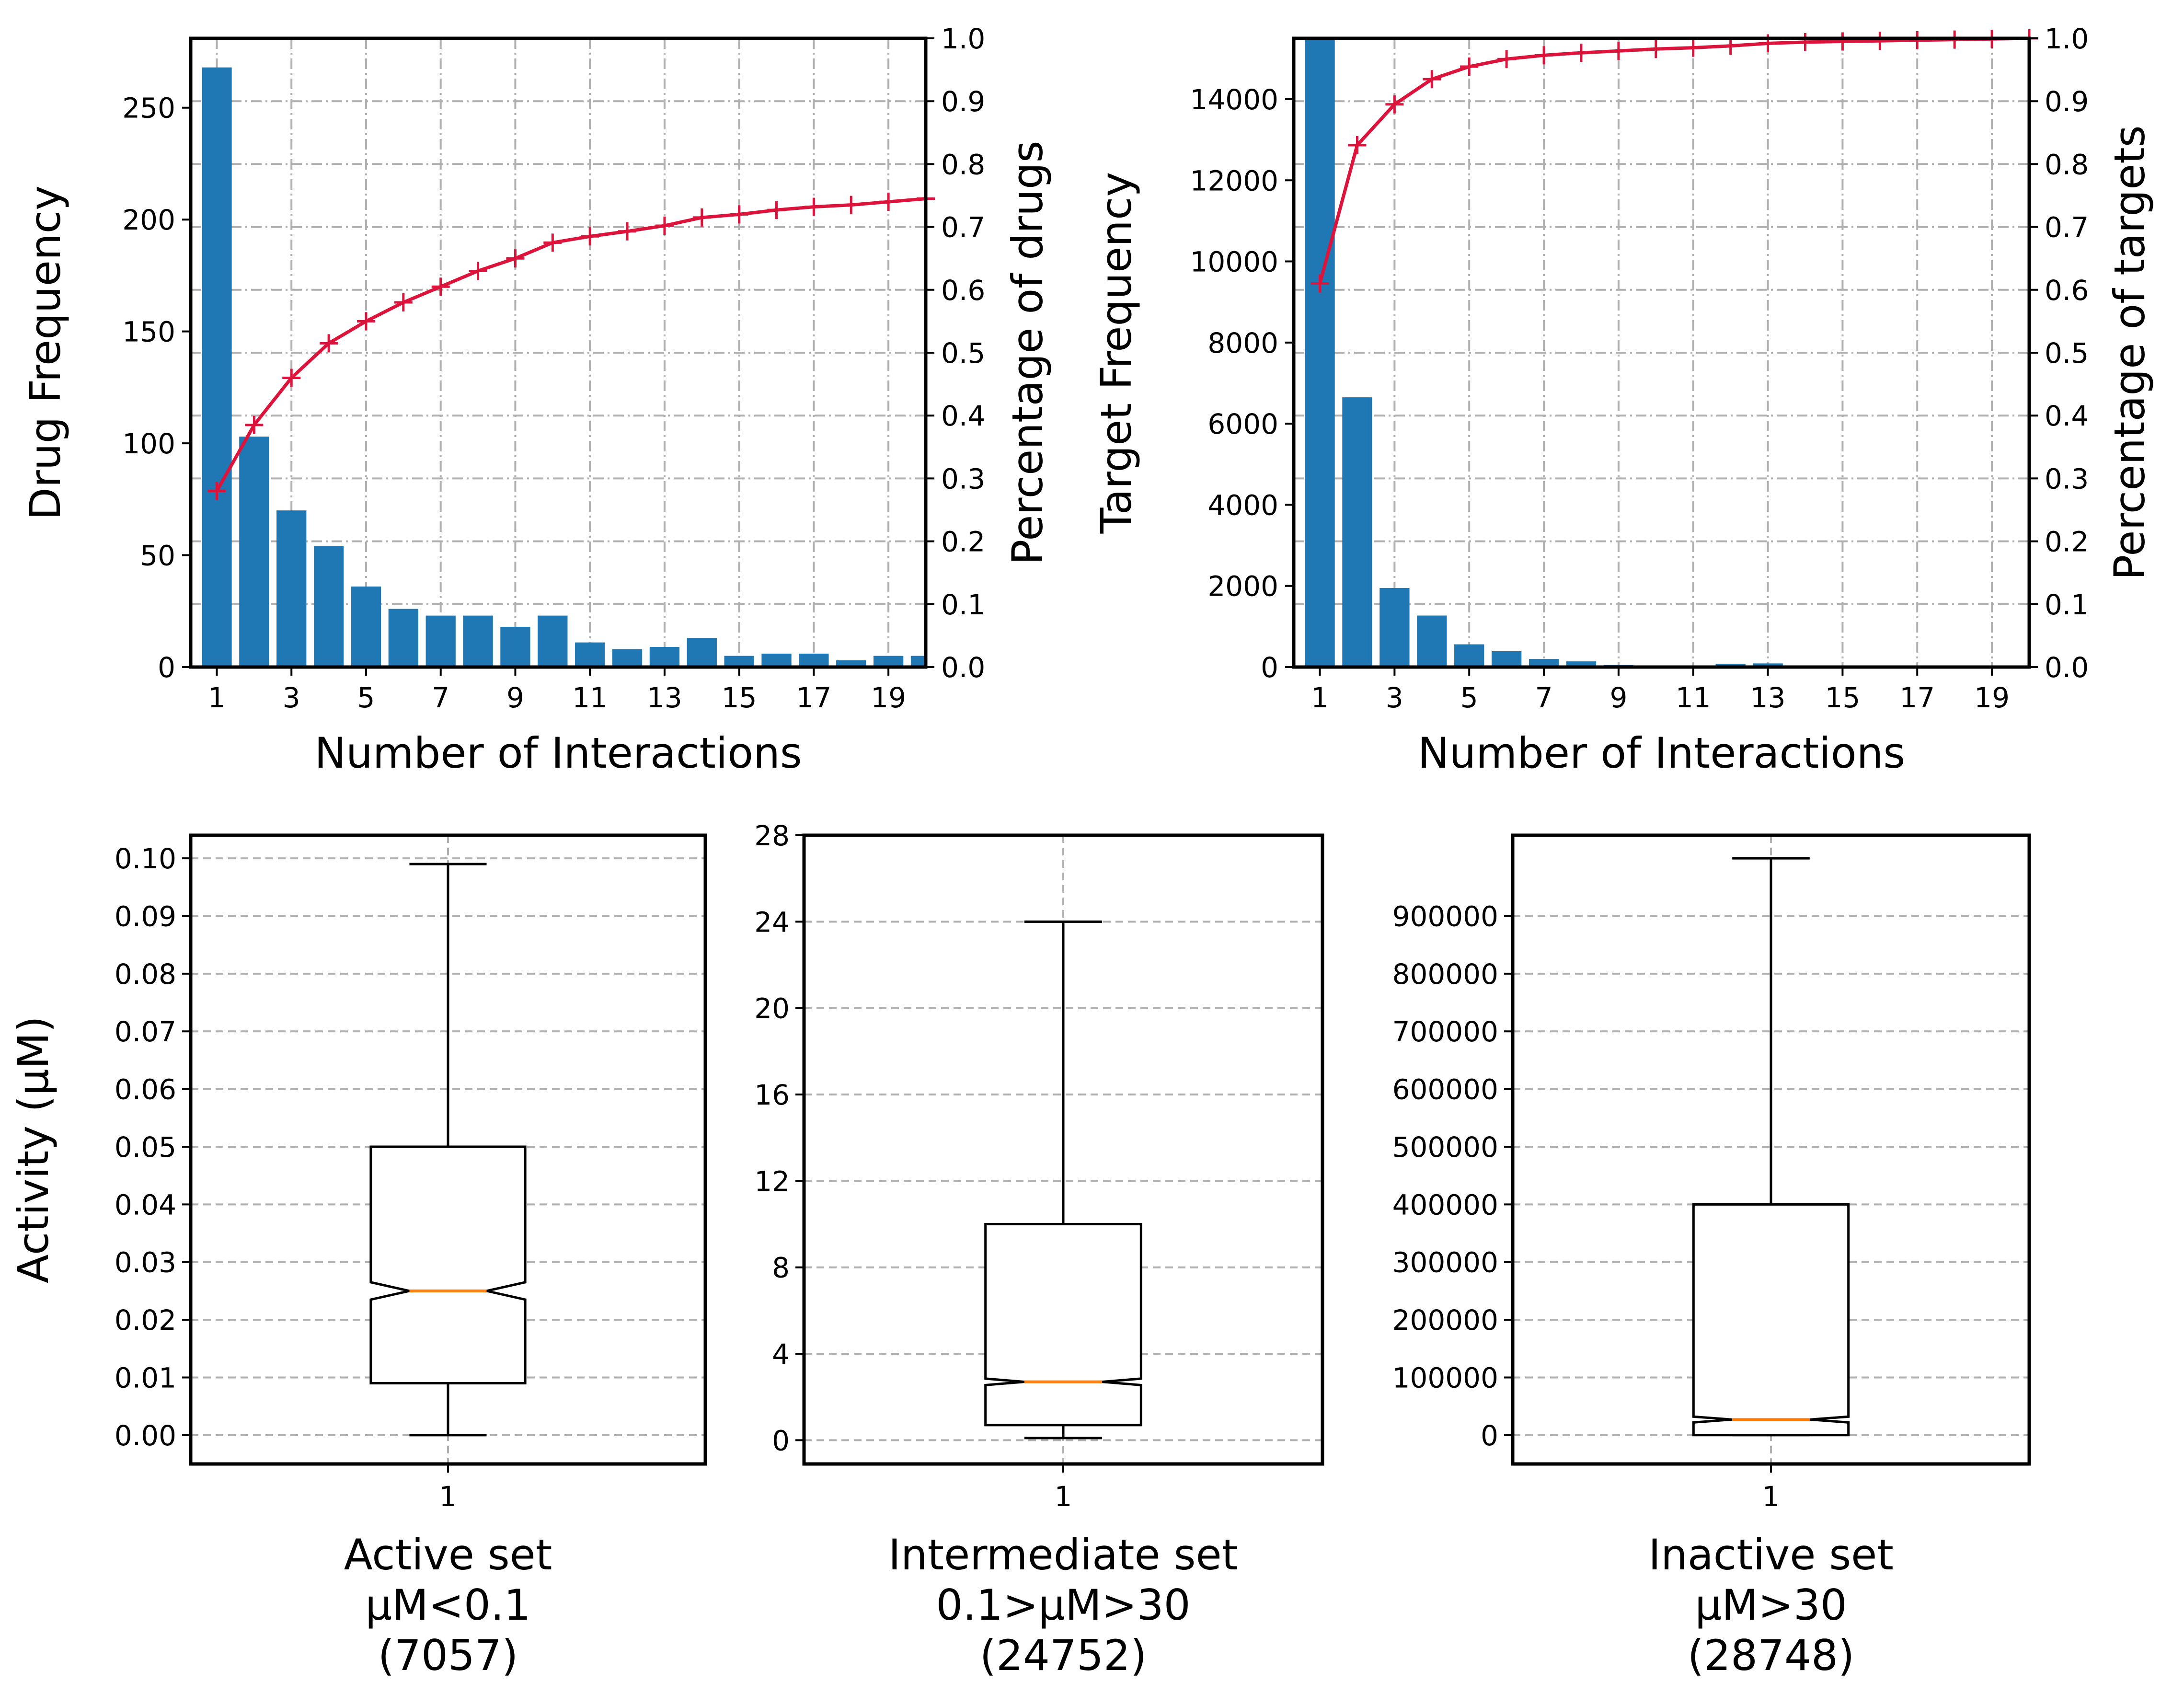  I want to click on y-tick-label: 0.06, so click(146, 1089).